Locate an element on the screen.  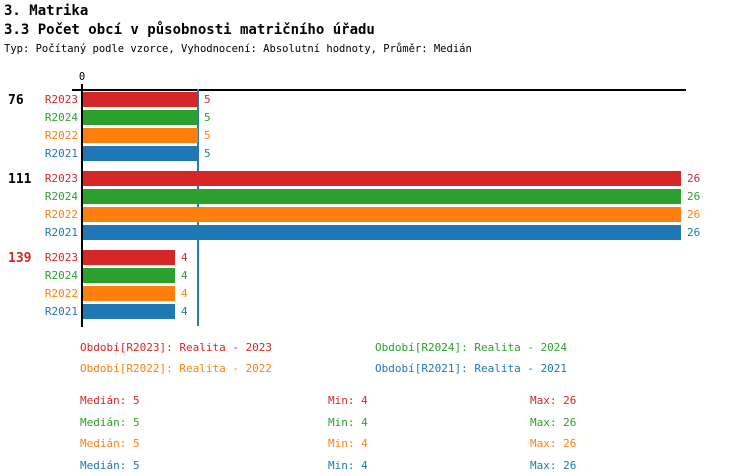
axis-line-vertical is located at coordinates (82, 205).